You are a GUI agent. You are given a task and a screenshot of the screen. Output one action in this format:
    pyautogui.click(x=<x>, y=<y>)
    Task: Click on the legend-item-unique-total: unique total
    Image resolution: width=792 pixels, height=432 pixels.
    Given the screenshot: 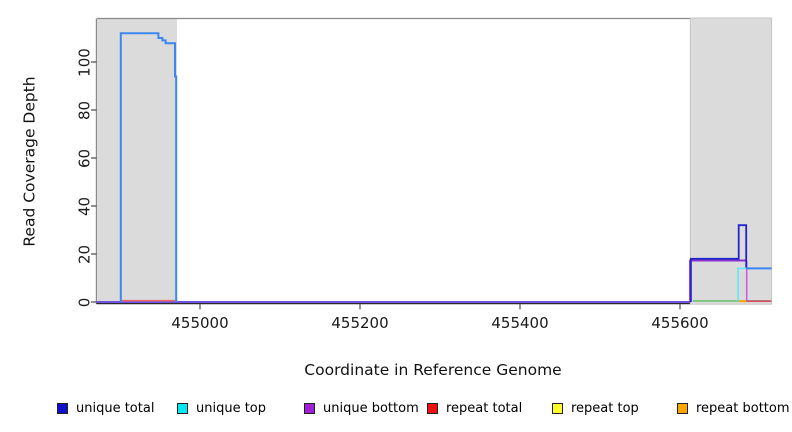 What is the action you would take?
    pyautogui.click(x=105, y=408)
    